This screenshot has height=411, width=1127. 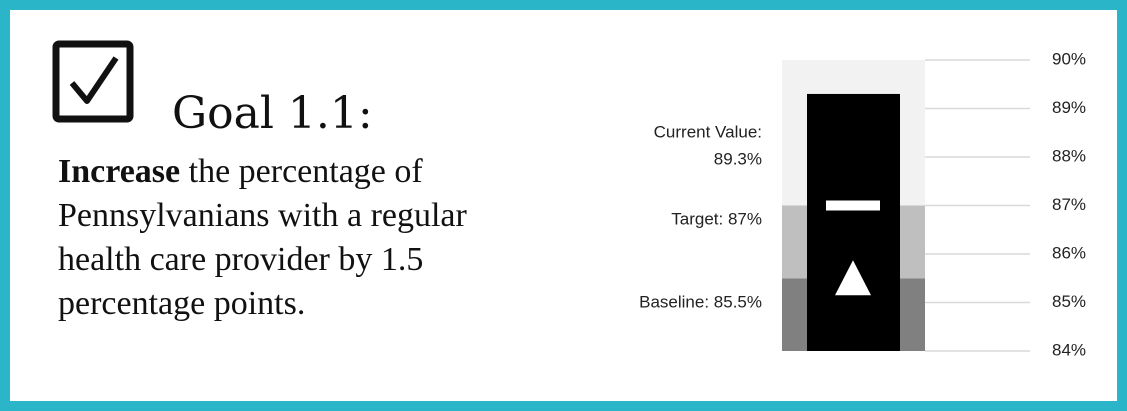 I want to click on y-tick-label: 88%, so click(x=1069, y=155).